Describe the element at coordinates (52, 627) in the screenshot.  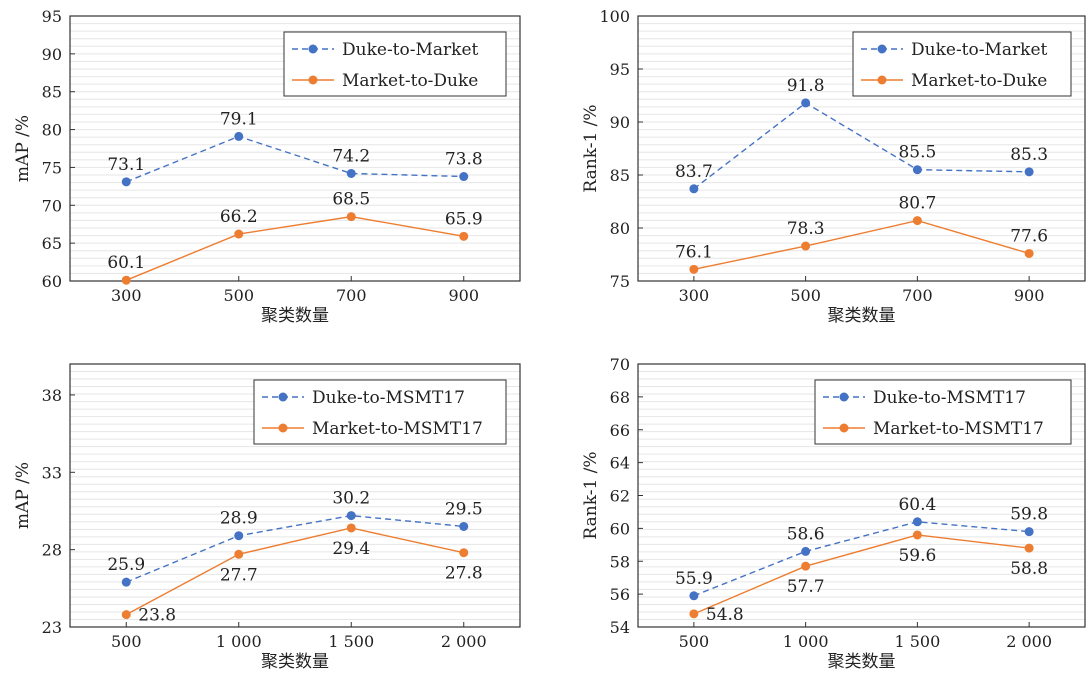
I see `y-tick-label: 23` at that location.